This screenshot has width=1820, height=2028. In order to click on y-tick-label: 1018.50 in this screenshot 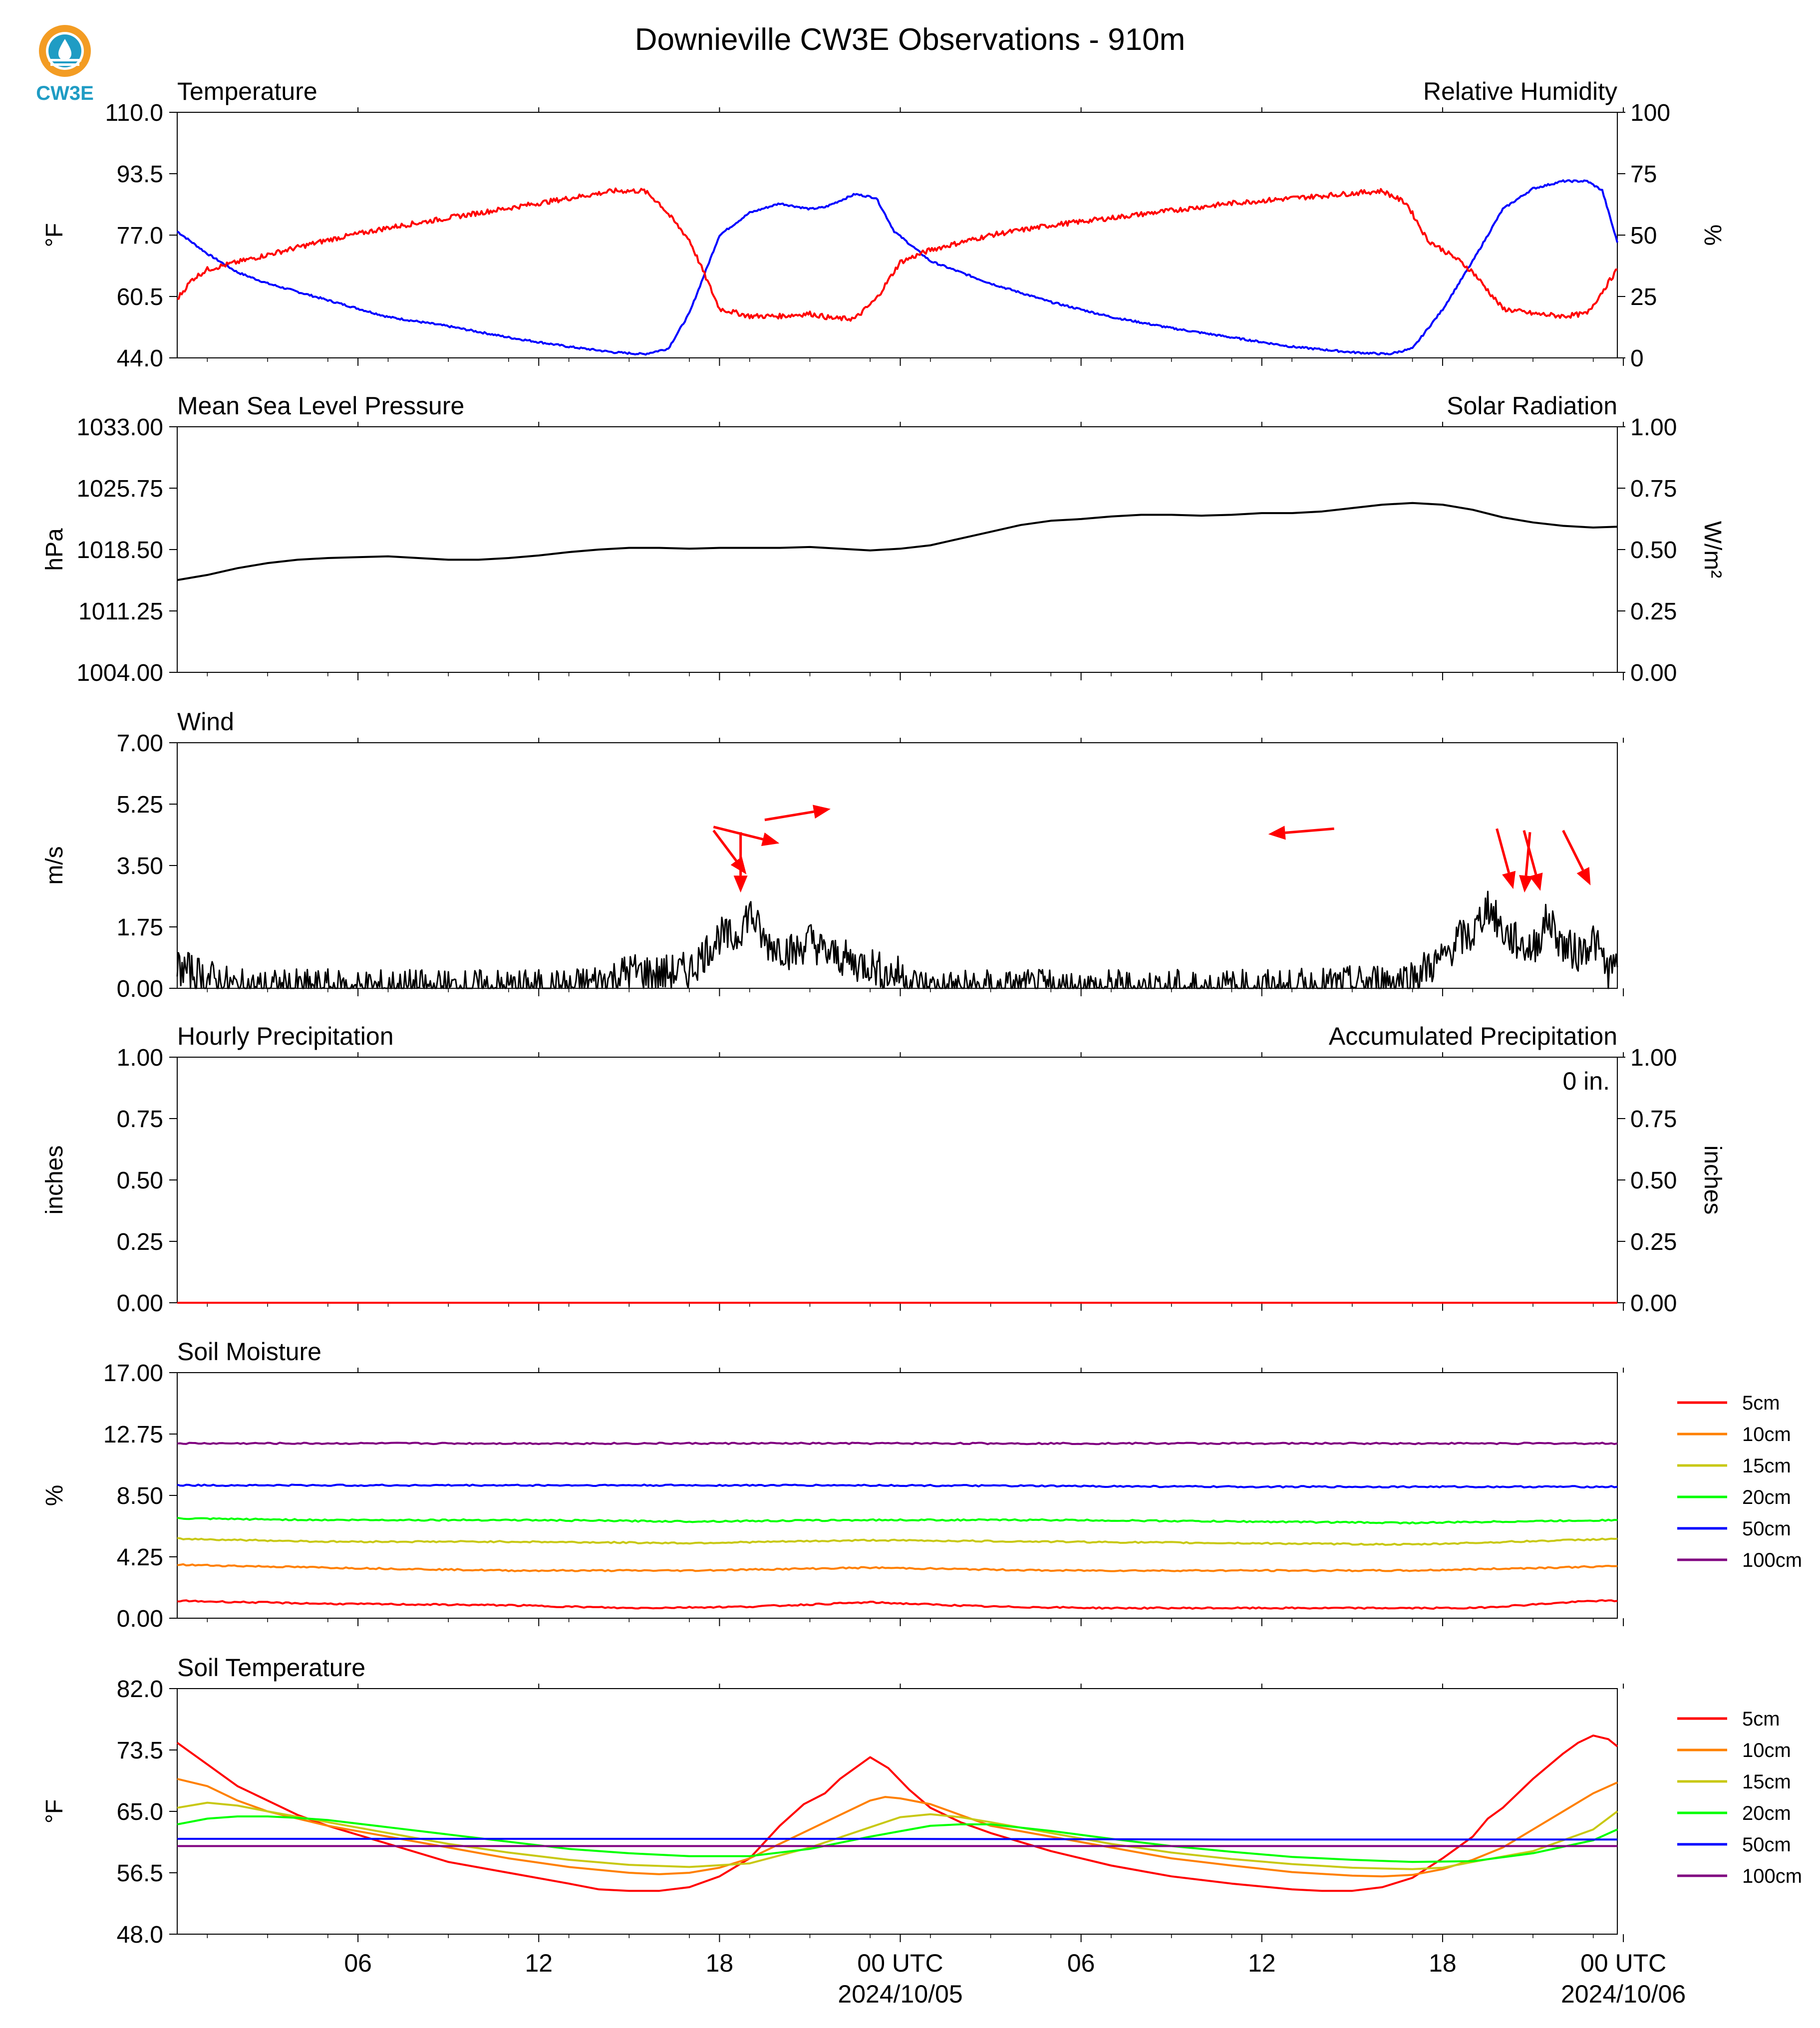, I will do `click(119, 550)`.